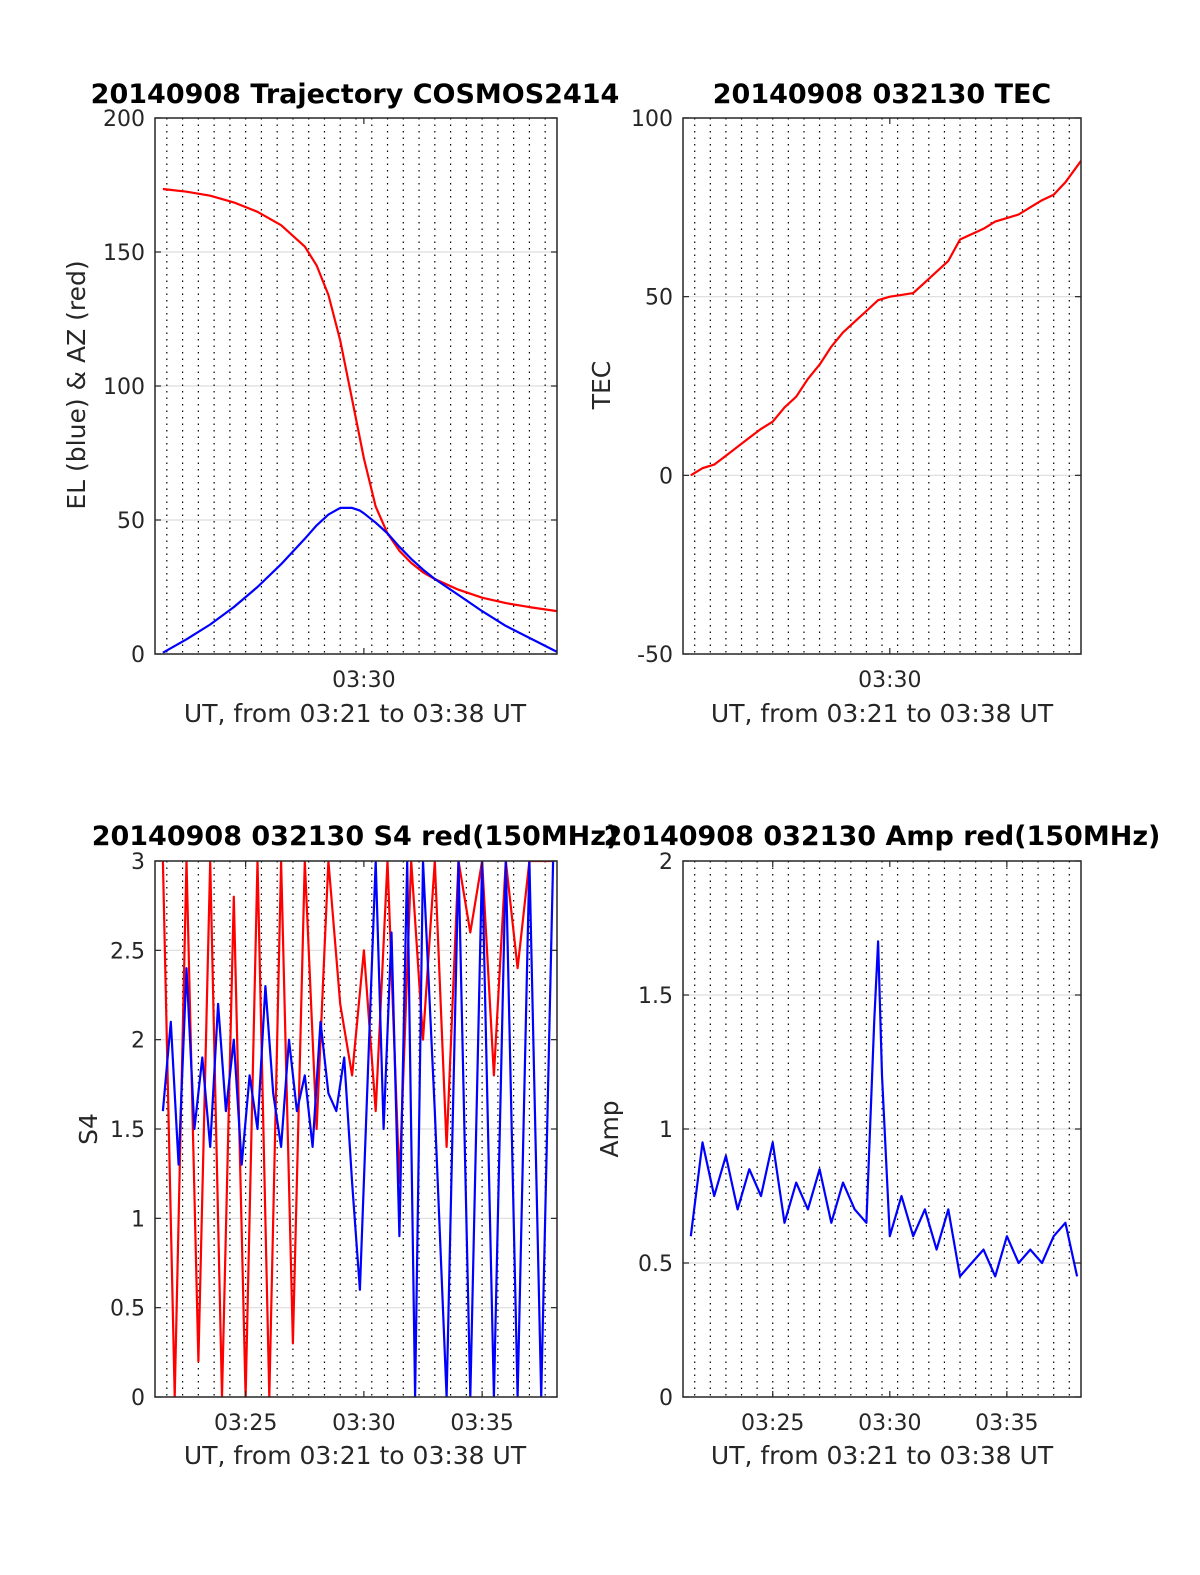  I want to click on tec-ytick-label: -50, so click(655, 655).